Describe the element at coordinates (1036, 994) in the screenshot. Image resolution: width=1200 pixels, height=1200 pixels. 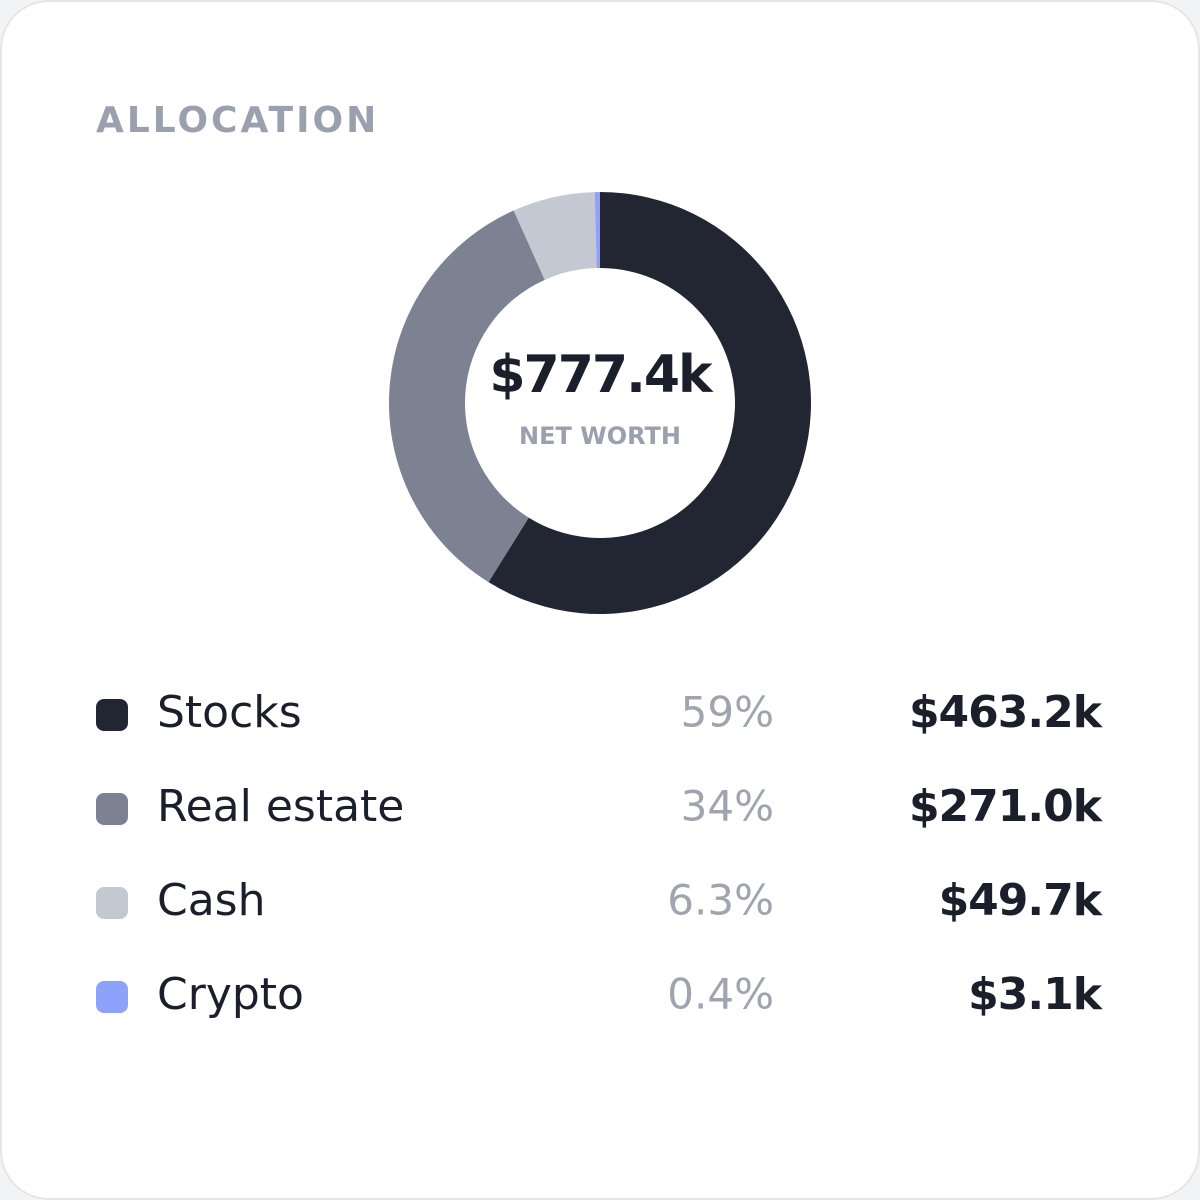
I see `value-label: $3.1k` at that location.